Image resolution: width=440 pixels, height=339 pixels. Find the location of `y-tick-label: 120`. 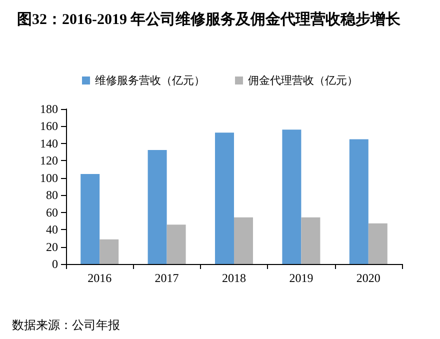

y-tick-label: 120 is located at coordinates (49, 161).